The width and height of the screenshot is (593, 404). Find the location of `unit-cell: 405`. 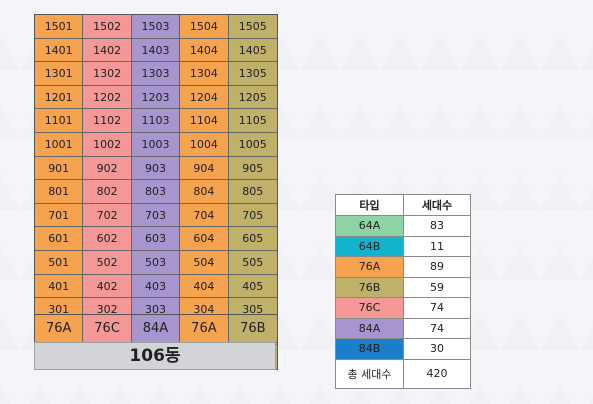

unit-cell: 405 is located at coordinates (252, 286).